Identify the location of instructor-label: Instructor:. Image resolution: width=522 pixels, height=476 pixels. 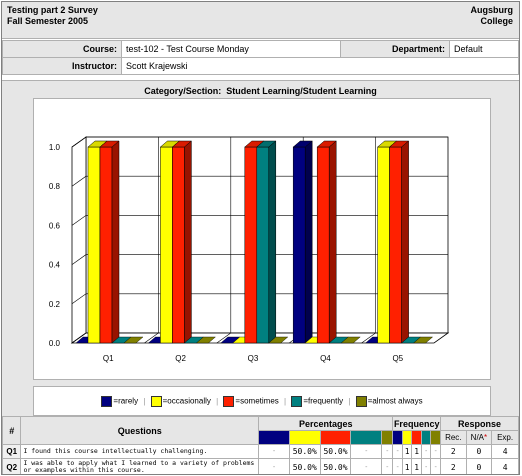
(62, 66).